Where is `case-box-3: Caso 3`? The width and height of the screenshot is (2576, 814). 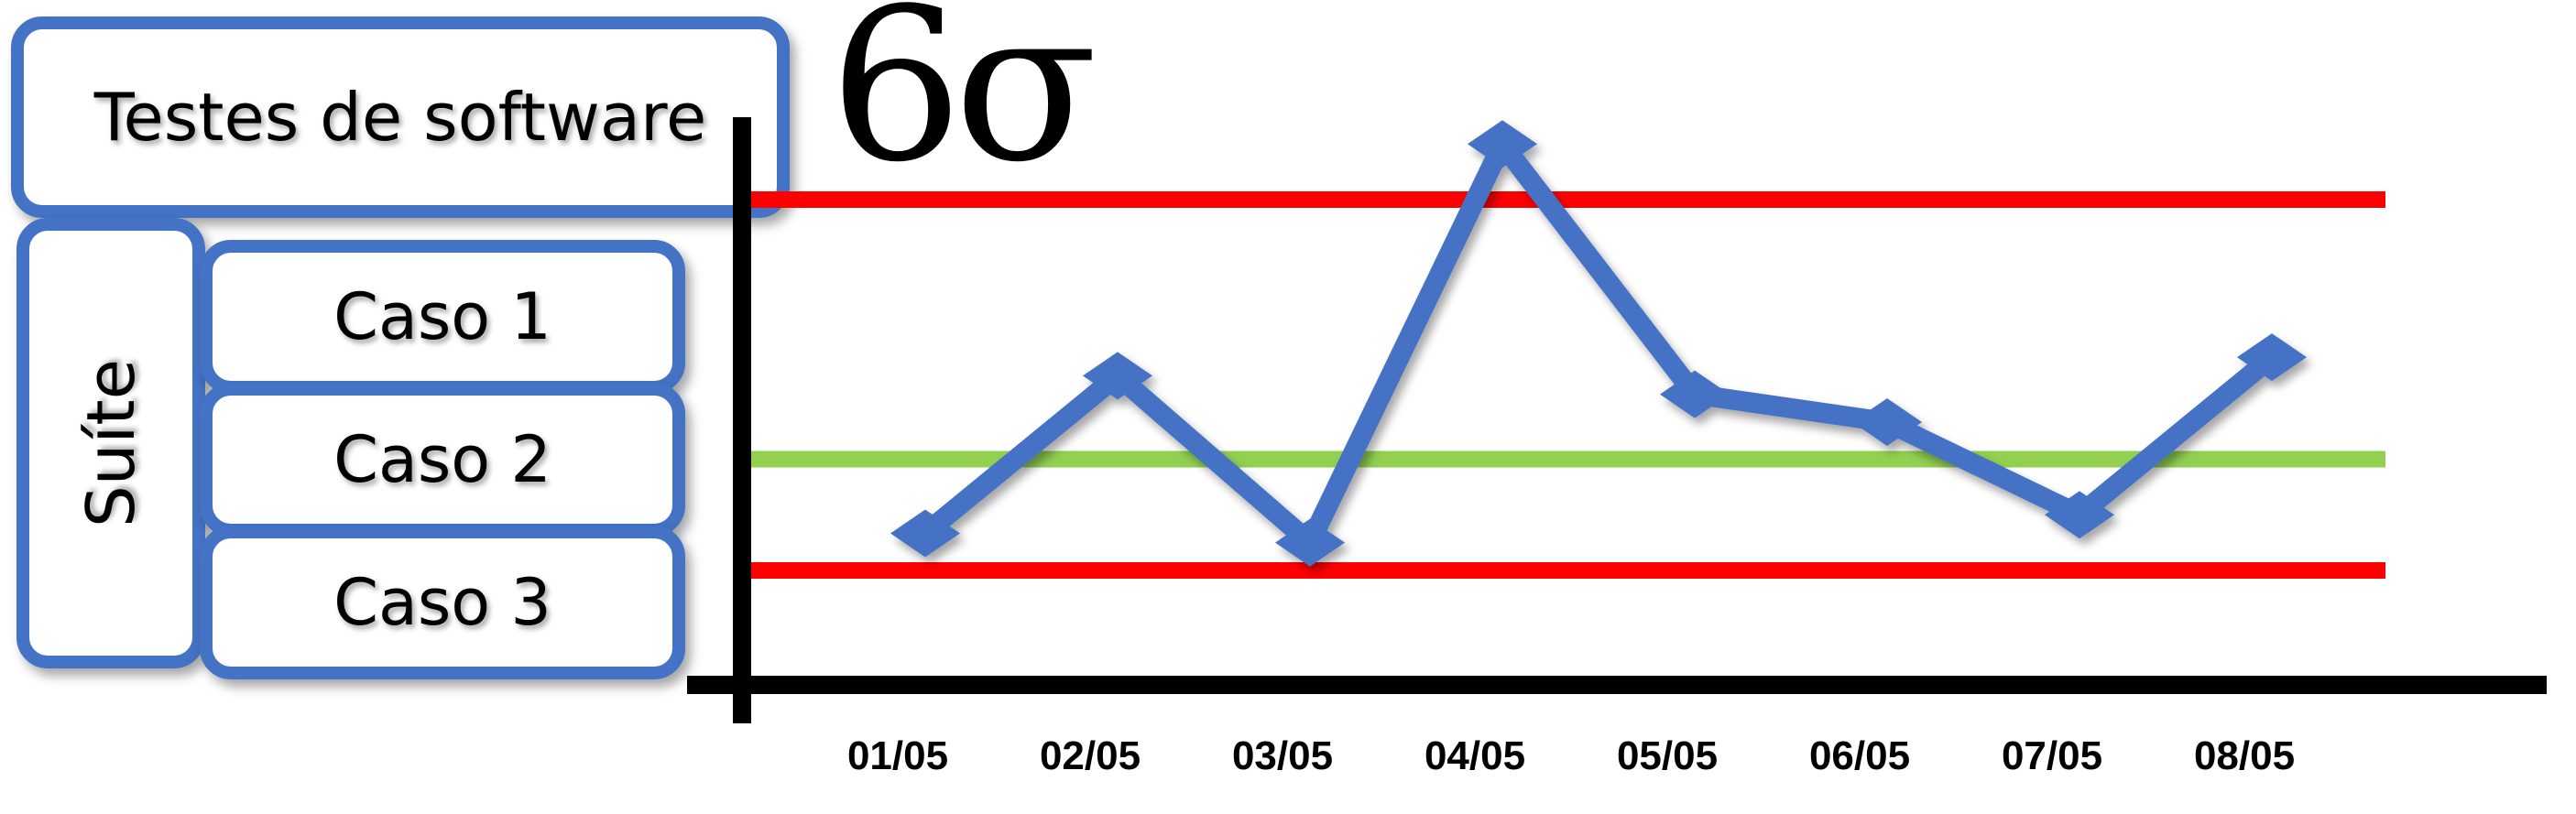 case-box-3: Caso 3 is located at coordinates (443, 602).